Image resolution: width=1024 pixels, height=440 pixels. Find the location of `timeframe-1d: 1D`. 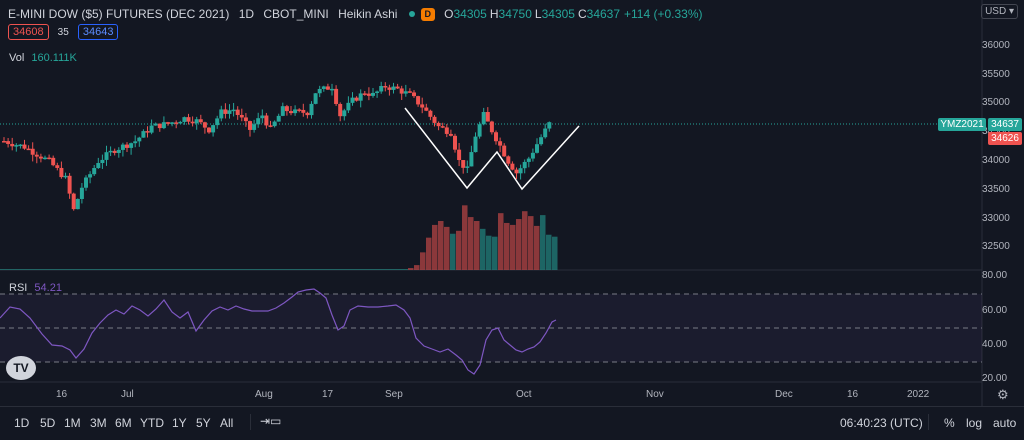

timeframe-1d: 1D is located at coordinates (22, 423).